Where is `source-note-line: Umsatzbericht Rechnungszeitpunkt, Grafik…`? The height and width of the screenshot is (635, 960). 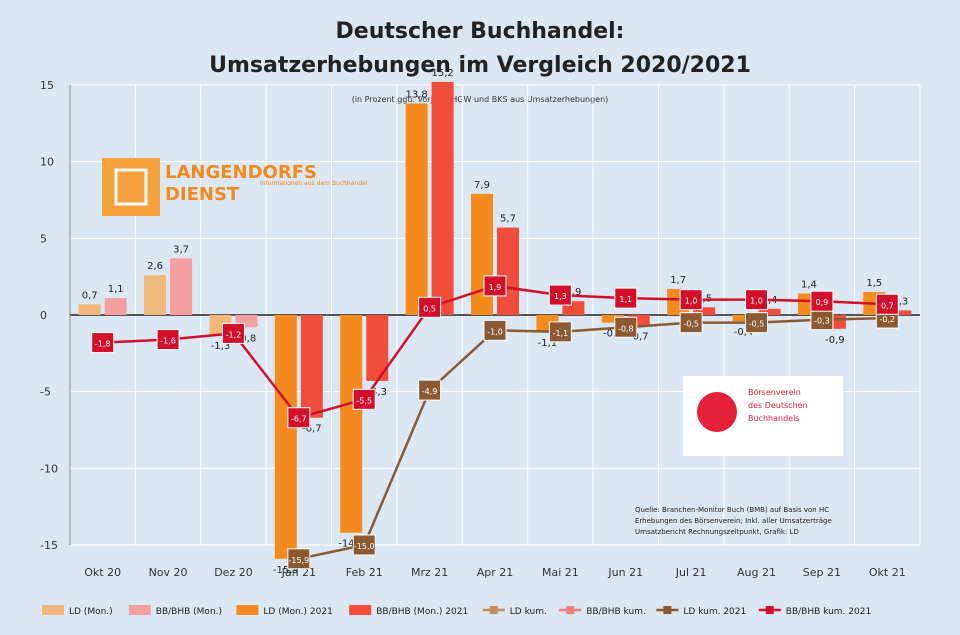
source-note-line: Umsatzbericht Rechnungszeitpunkt, Grafik… is located at coordinates (717, 532).